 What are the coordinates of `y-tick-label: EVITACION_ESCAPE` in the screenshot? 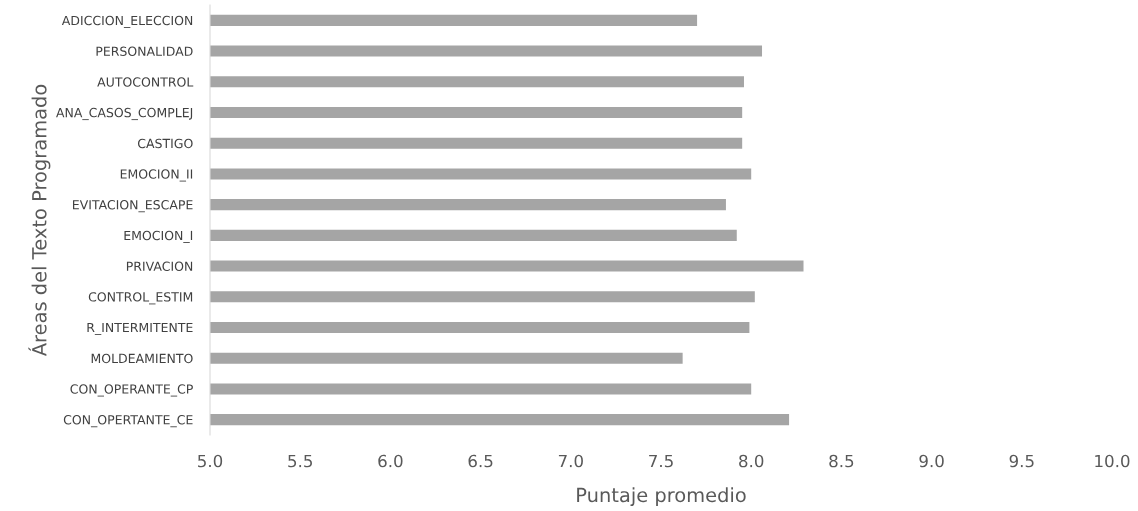 It's located at (133, 206).